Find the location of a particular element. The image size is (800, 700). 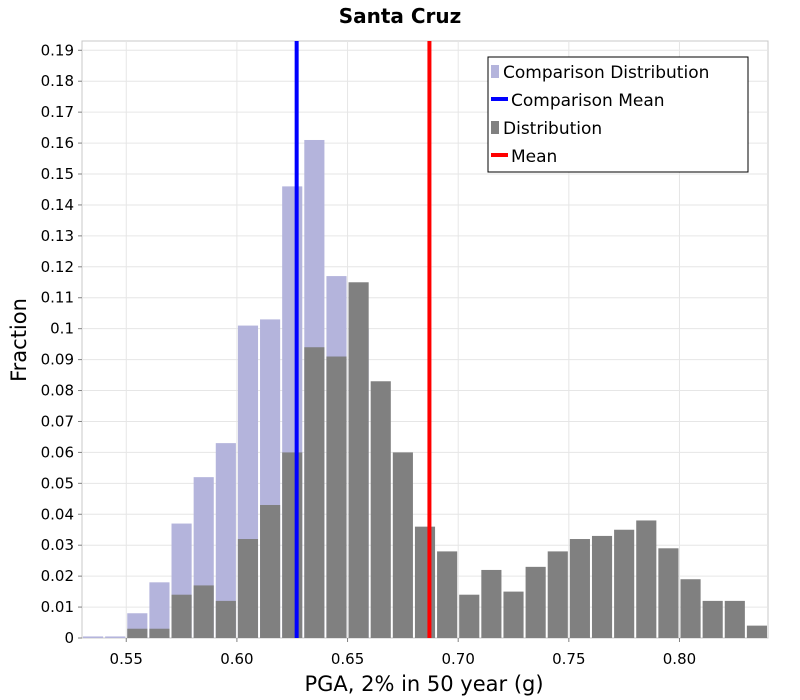

legend-box is located at coordinates (618, 114).